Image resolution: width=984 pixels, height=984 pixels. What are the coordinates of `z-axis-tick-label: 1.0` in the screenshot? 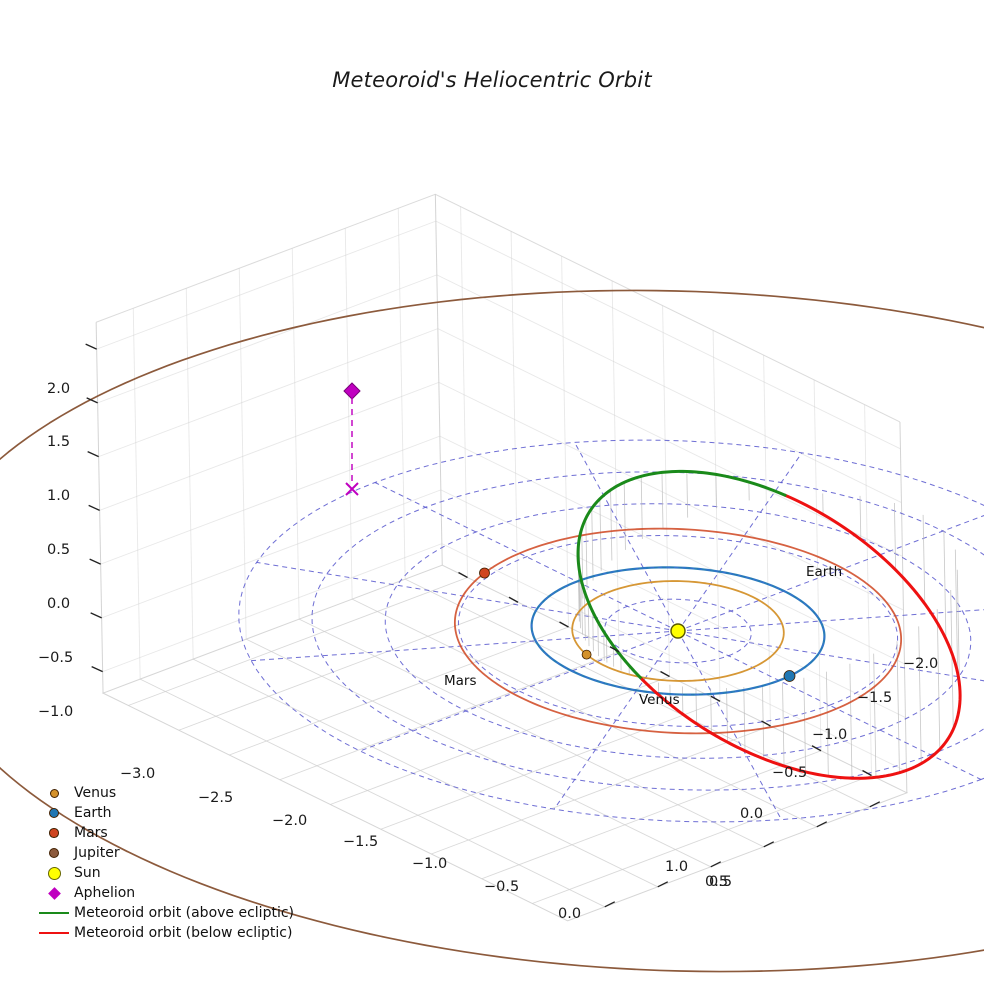 It's located at (59, 496).